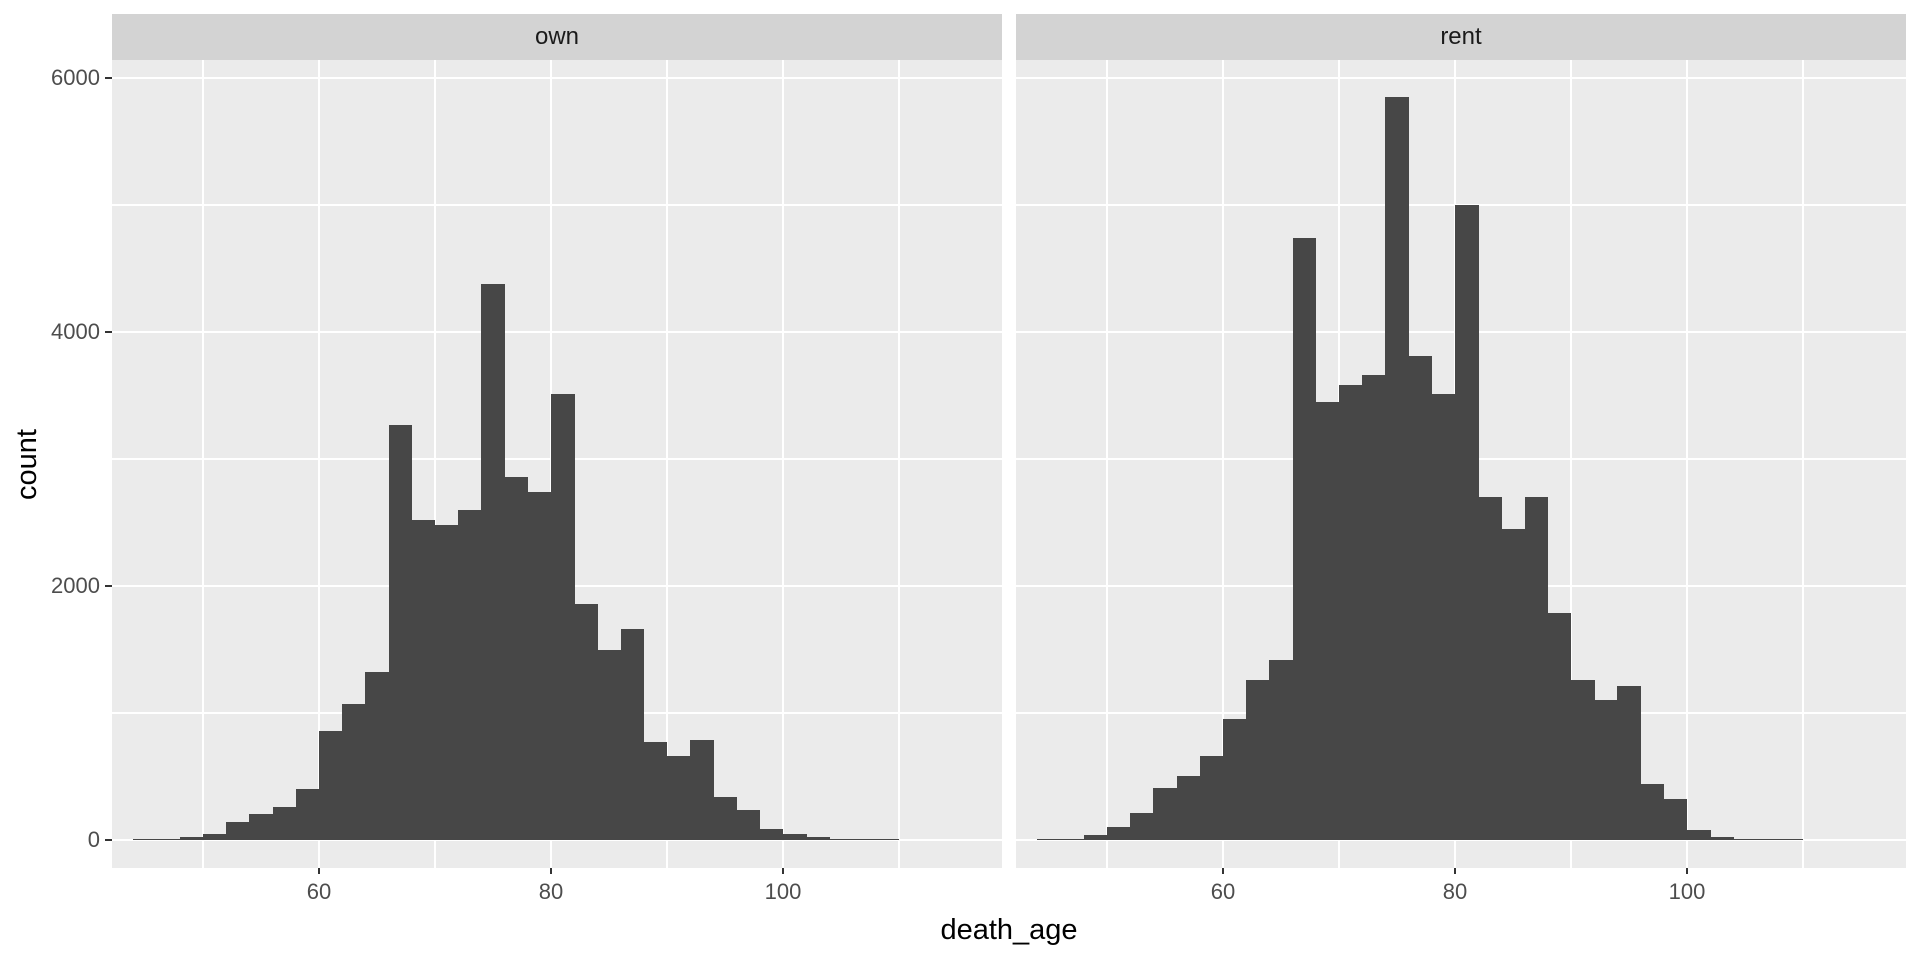 The width and height of the screenshot is (1920, 960). I want to click on y-tick-label: 6000, so click(75, 77).